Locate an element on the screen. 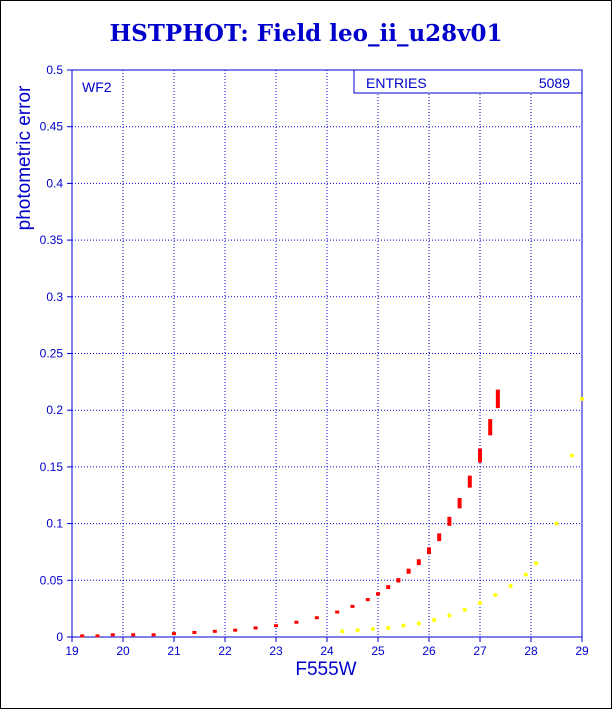  x-tick-labels: 19 20 21 22 23 24 25 26 27 28 29 is located at coordinates (327, 647).